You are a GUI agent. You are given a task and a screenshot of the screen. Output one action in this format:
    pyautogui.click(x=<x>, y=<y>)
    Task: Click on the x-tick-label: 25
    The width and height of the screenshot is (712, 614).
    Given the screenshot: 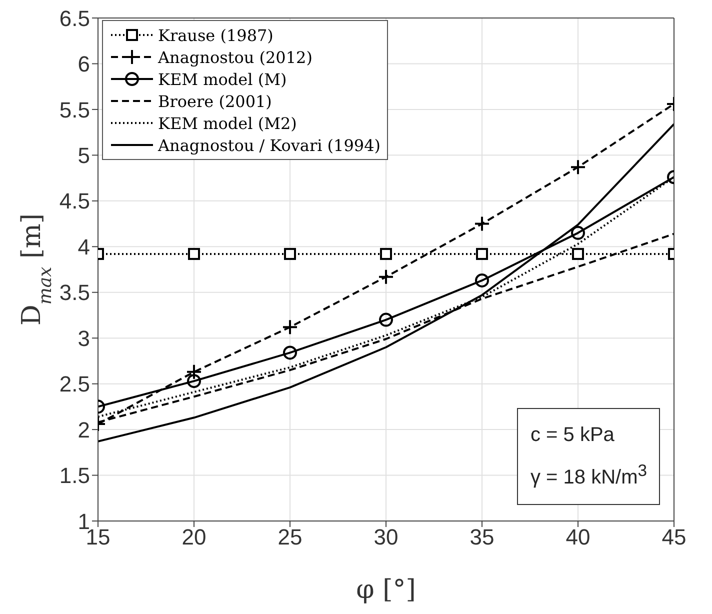 What is the action you would take?
    pyautogui.click(x=290, y=537)
    